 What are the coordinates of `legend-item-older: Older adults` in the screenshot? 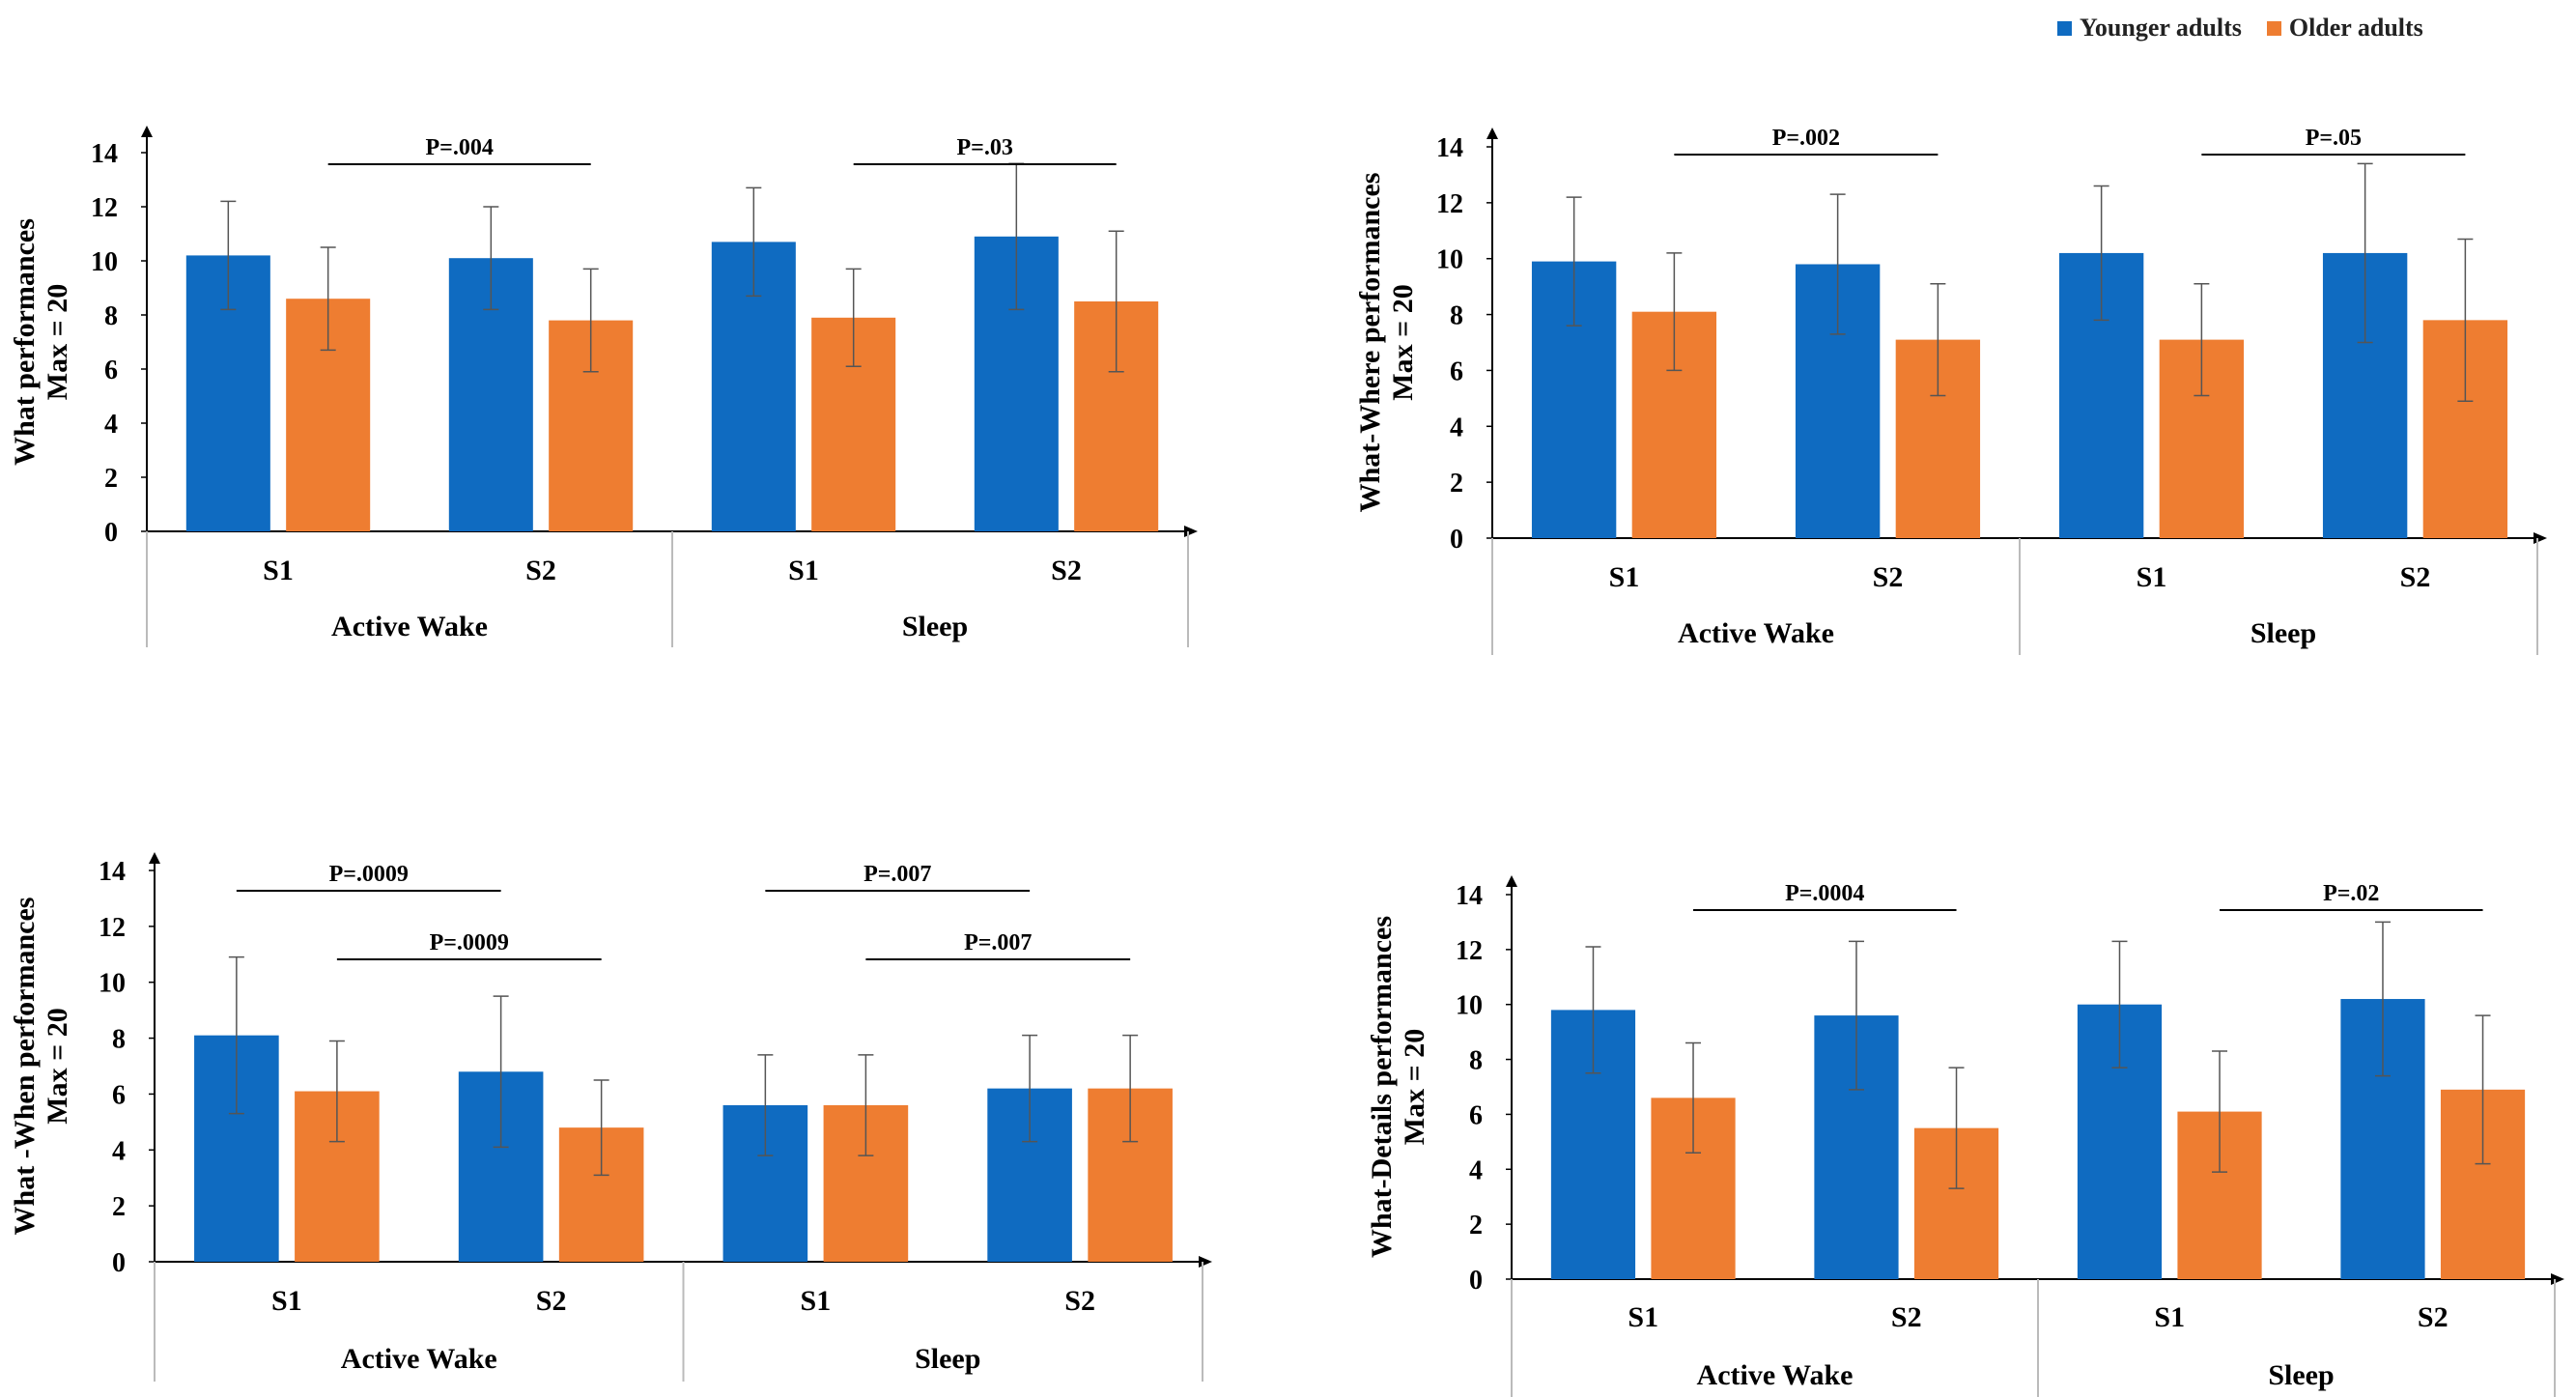 It's located at (2344, 29).